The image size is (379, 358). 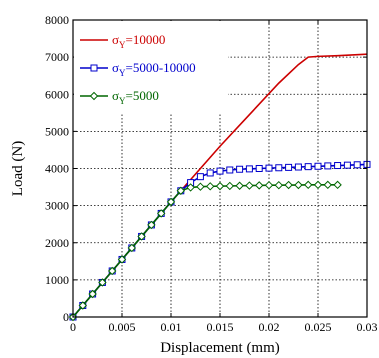 I want to click on x-tick-label: 0.03, so click(x=367, y=327).